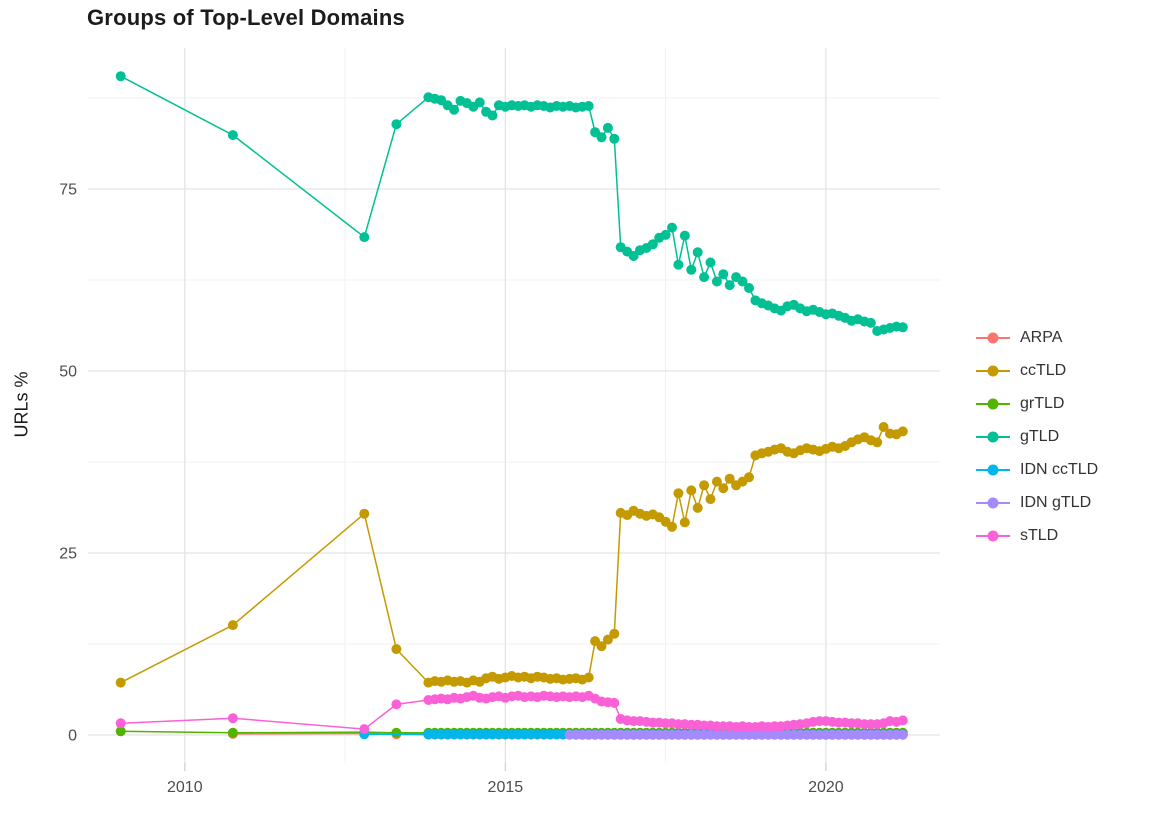 This screenshot has width=1164, height=827. Describe the element at coordinates (68, 190) in the screenshot. I see `svg-text: 75` at that location.